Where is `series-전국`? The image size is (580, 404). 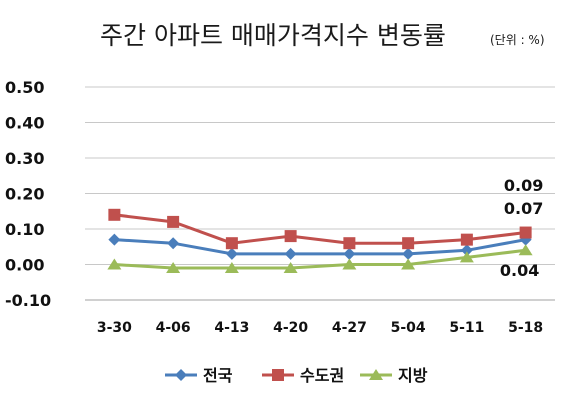 series-전국 is located at coordinates (320, 246).